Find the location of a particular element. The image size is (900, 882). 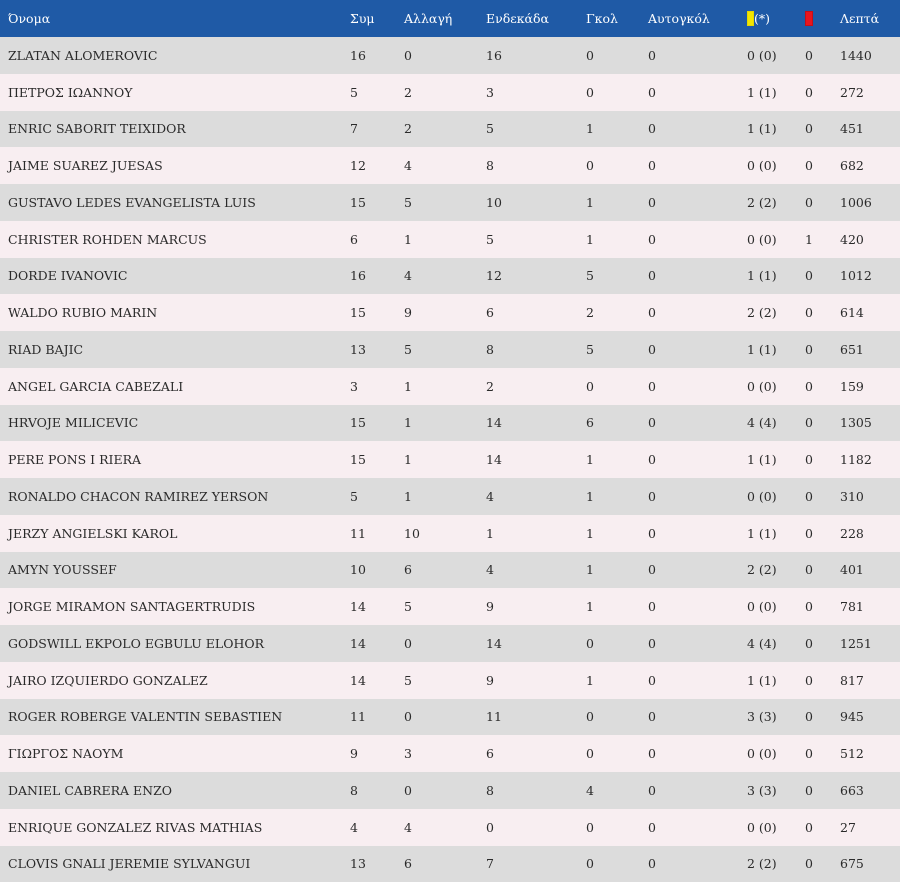

player-name-cell: WALDO RUBIO MARIN is located at coordinates (175, 312).